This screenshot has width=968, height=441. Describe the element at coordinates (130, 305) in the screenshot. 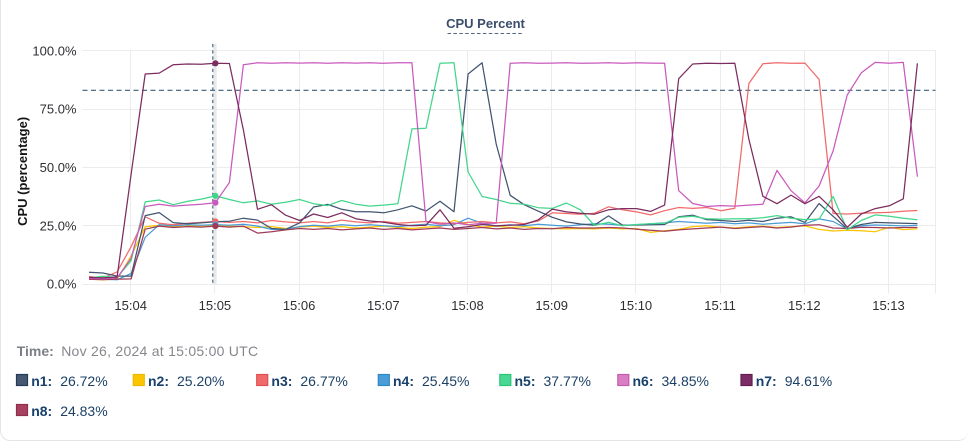

I see `svg-text: 15:04` at that location.